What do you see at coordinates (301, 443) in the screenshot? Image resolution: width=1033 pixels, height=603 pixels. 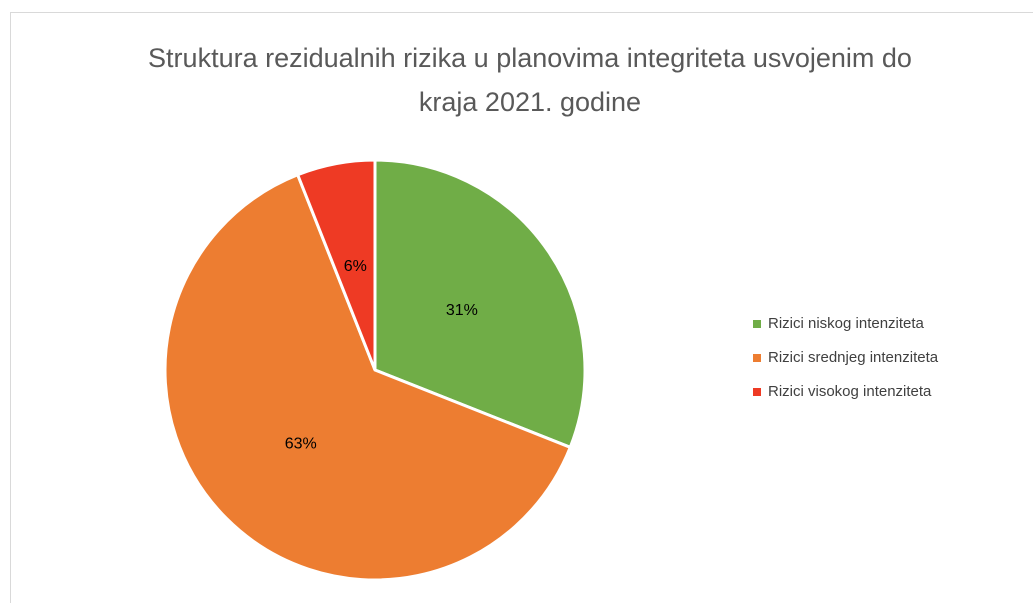 I see `data-label: 63%` at bounding box center [301, 443].